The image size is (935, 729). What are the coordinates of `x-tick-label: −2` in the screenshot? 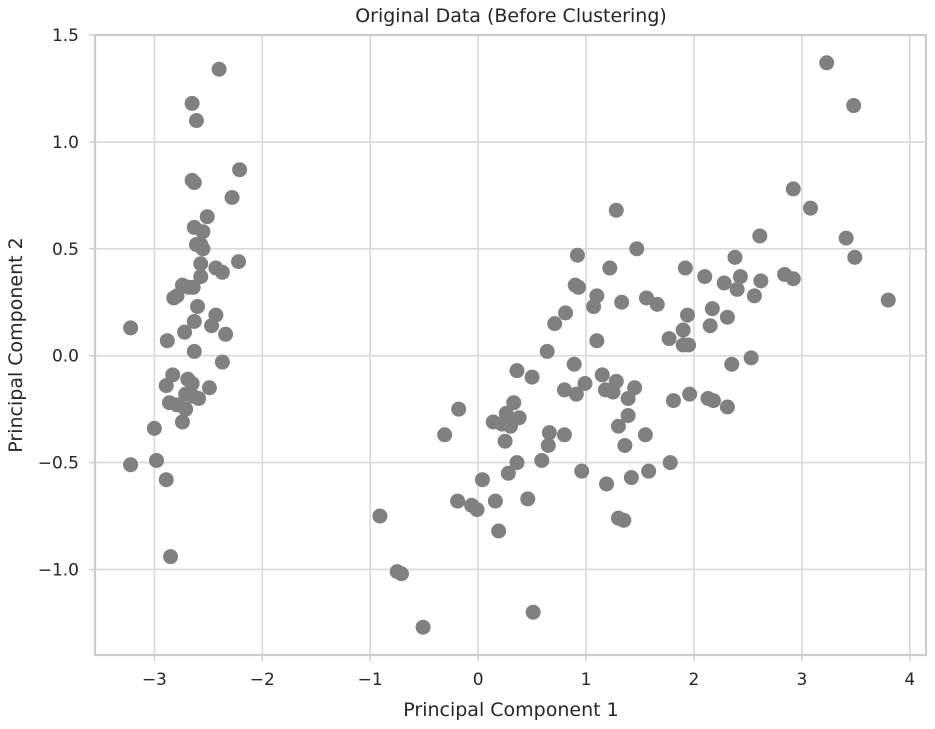 It's located at (262, 680).